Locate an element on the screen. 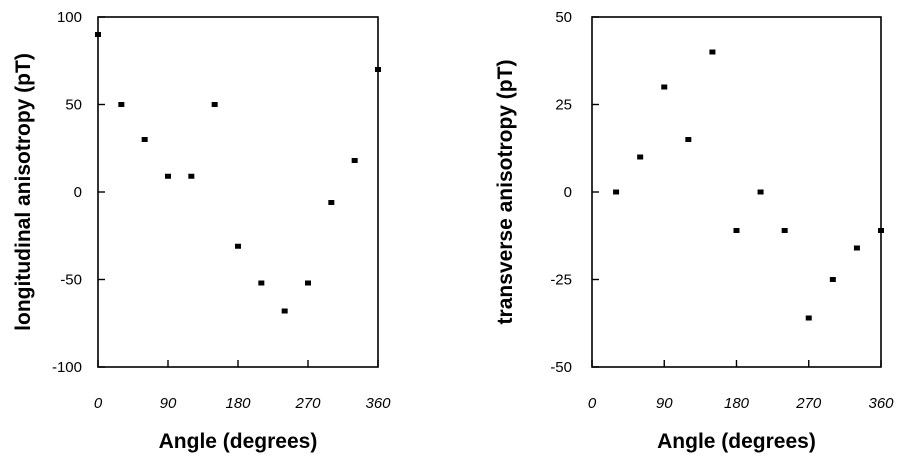 The height and width of the screenshot is (456, 908). y-tick-label: 25 is located at coordinates (563, 105).